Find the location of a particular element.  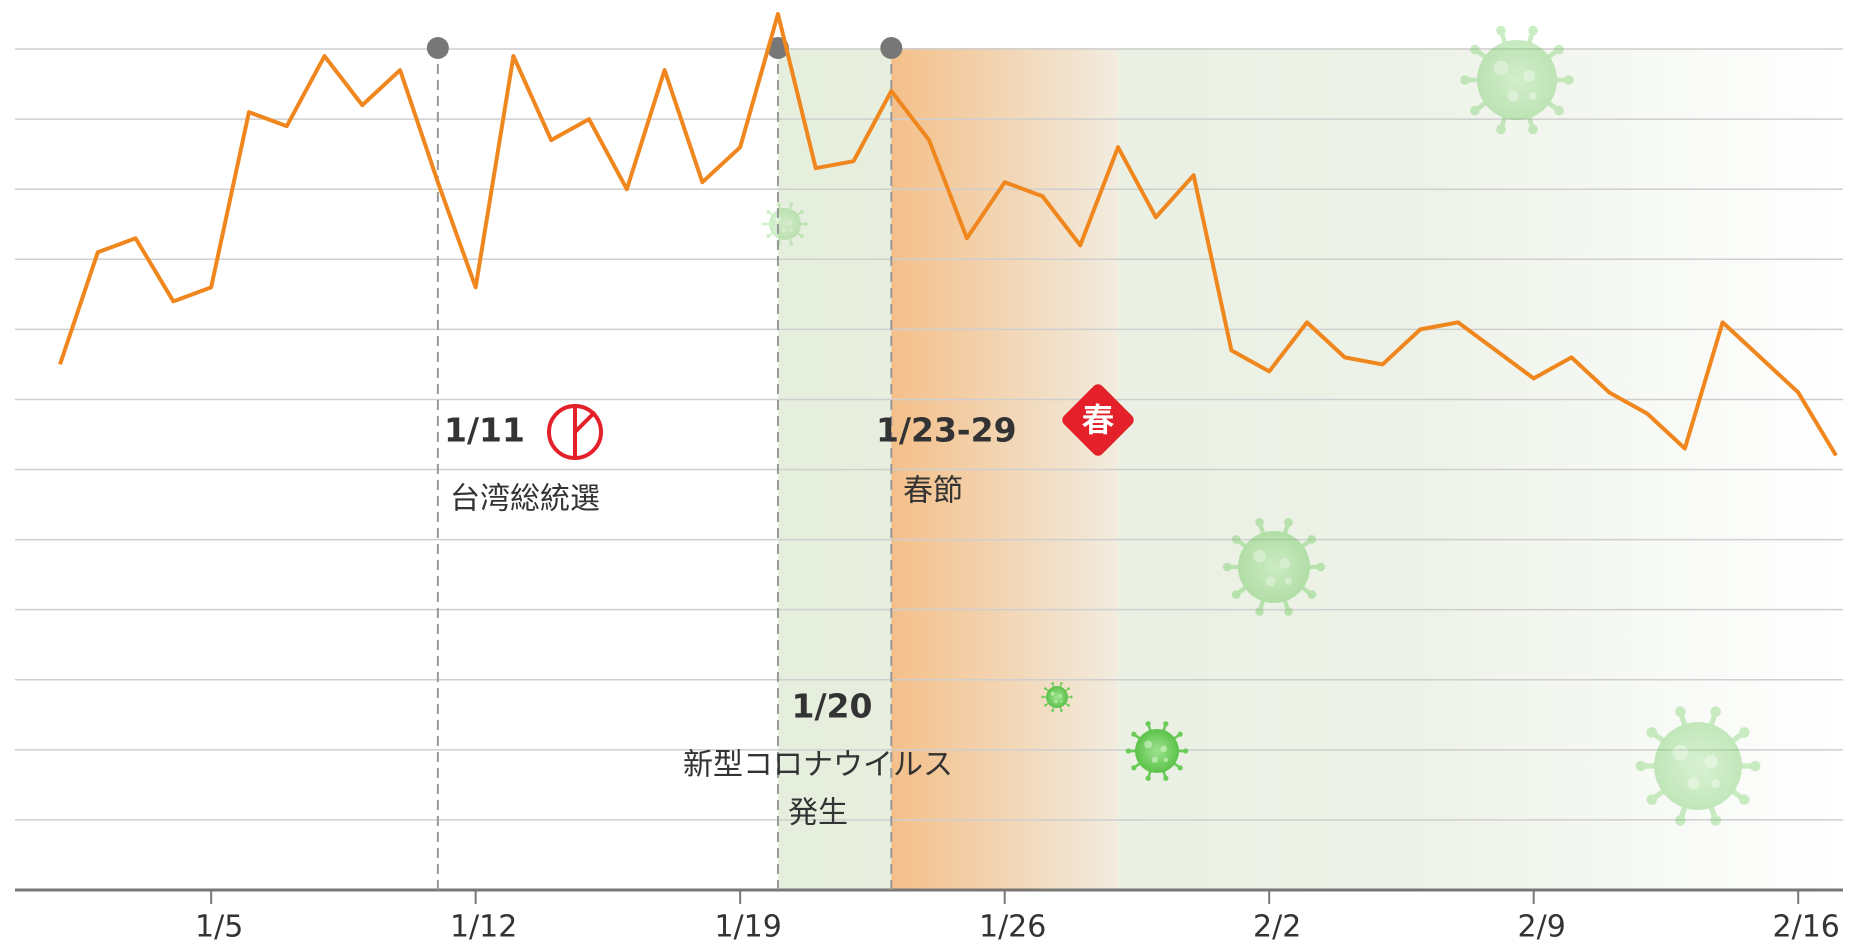

x-tick-label: 2/2 is located at coordinates (1277, 927).